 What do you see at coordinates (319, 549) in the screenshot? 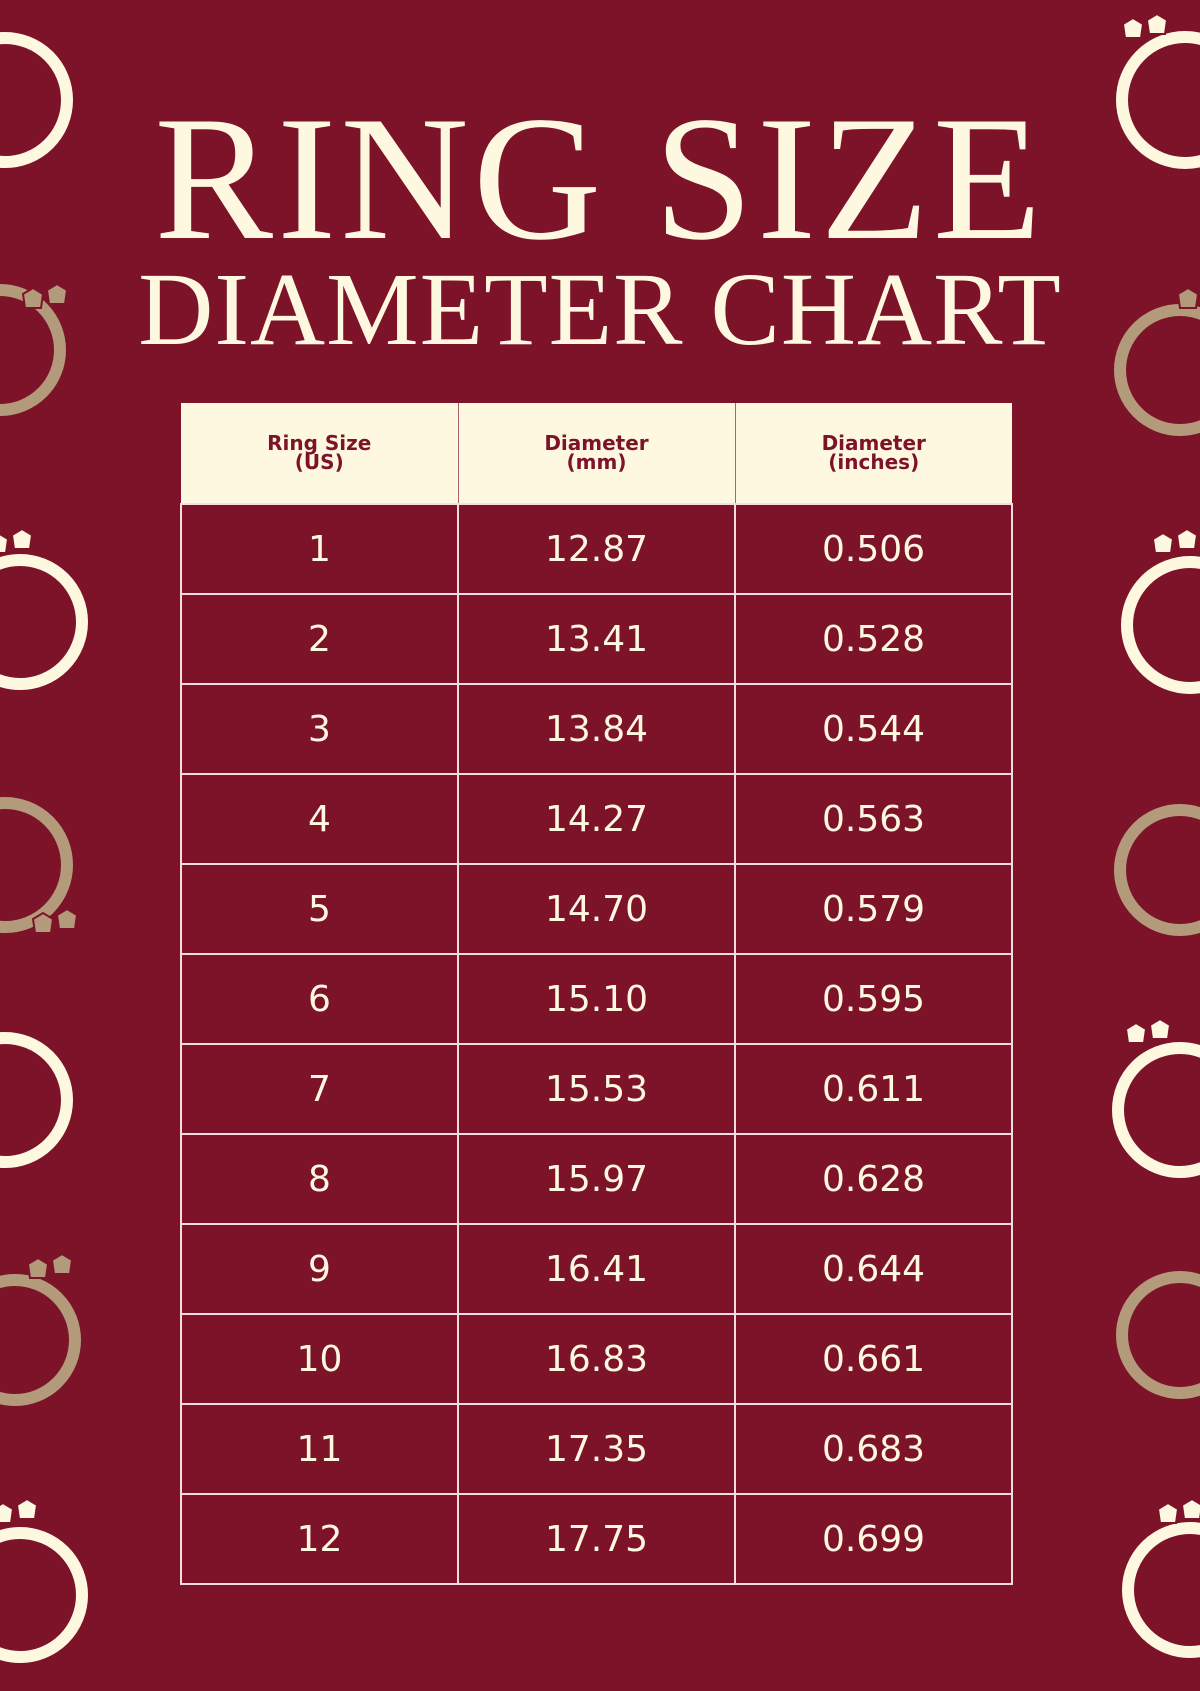
I see `table-cell: 1` at bounding box center [319, 549].